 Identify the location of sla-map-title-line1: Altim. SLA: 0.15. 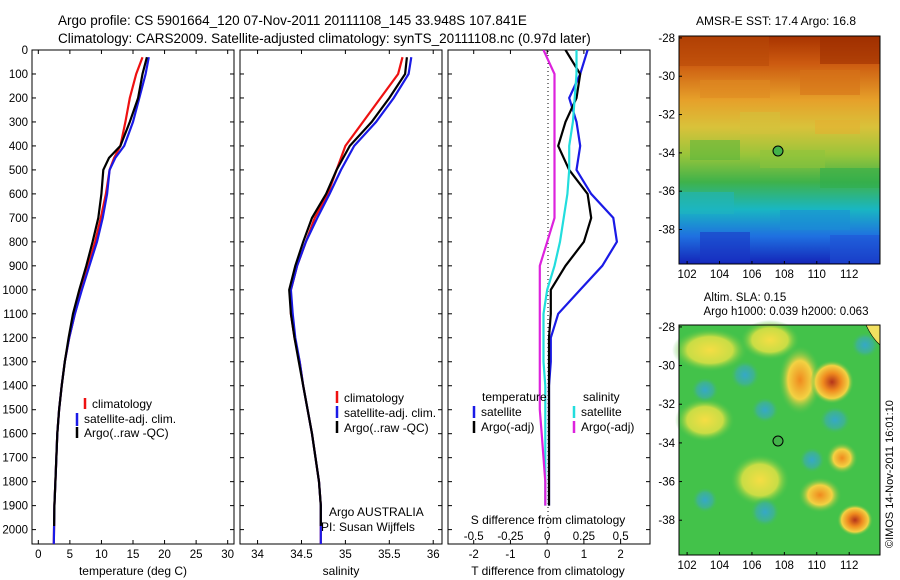
(745, 298).